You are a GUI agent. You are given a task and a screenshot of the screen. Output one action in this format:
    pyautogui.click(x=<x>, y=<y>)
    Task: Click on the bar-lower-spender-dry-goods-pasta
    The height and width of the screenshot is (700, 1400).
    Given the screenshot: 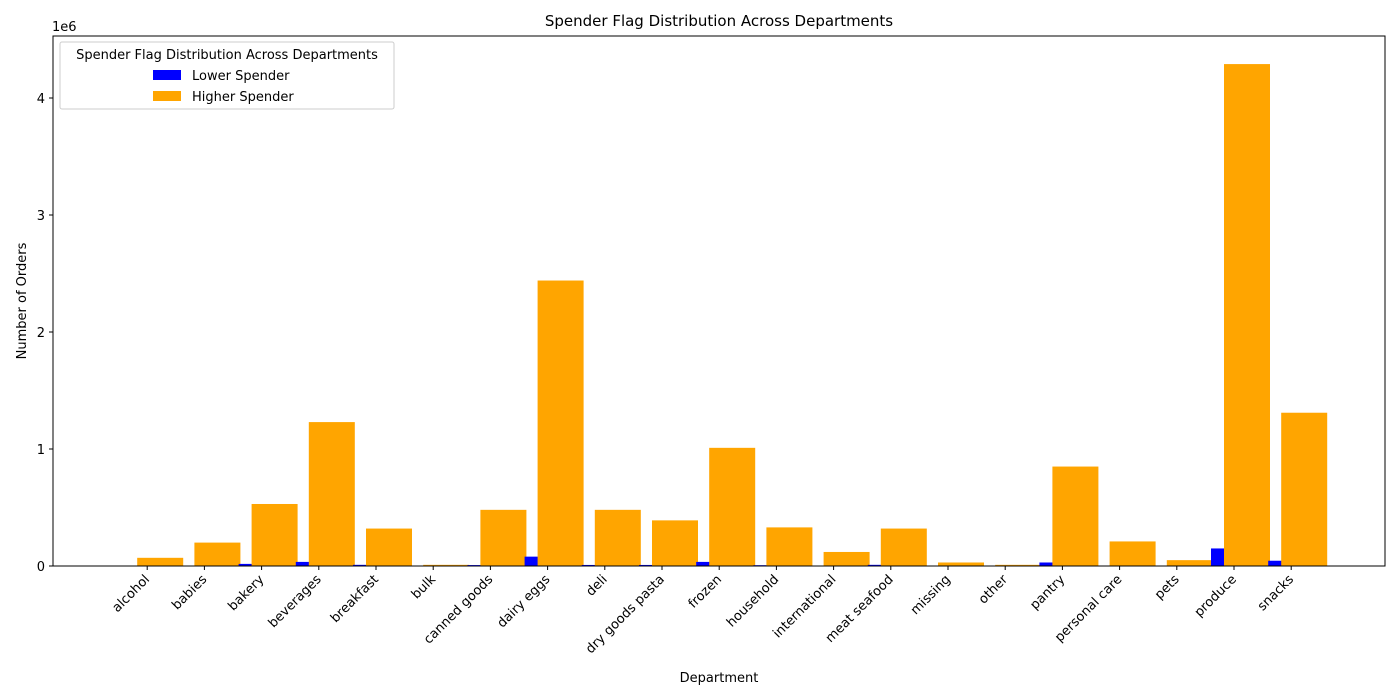 What is the action you would take?
    pyautogui.click(x=650, y=565)
    